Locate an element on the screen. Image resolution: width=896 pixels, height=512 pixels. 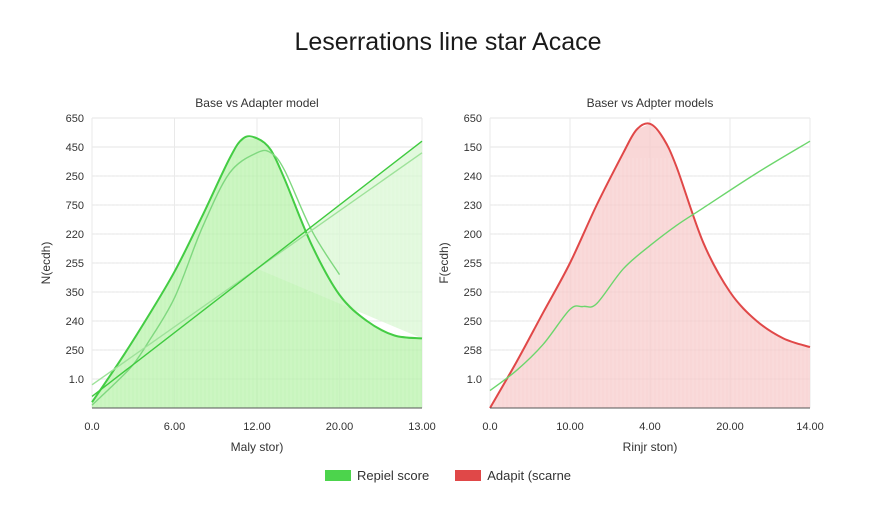
panel-1-x-tick-label: 14.00 is located at coordinates (810, 427).